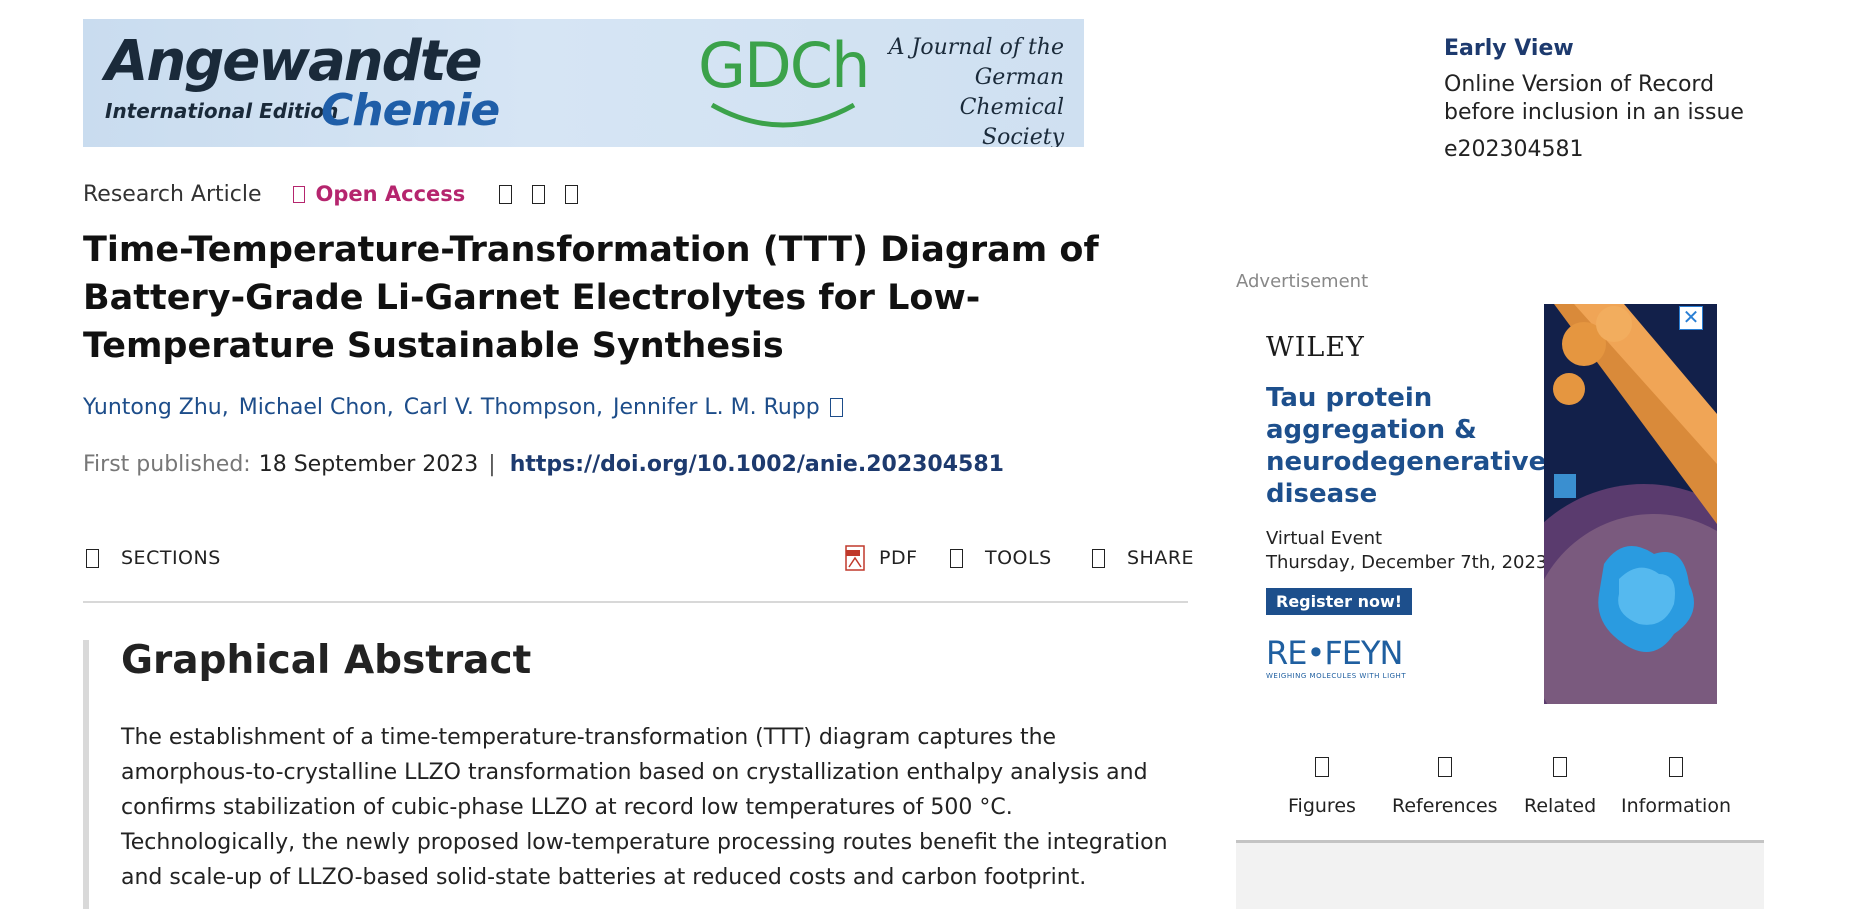 Image resolution: width=1875 pixels, height=909 pixels. Describe the element at coordinates (1445, 806) in the screenshot. I see `tab-label: References` at that location.